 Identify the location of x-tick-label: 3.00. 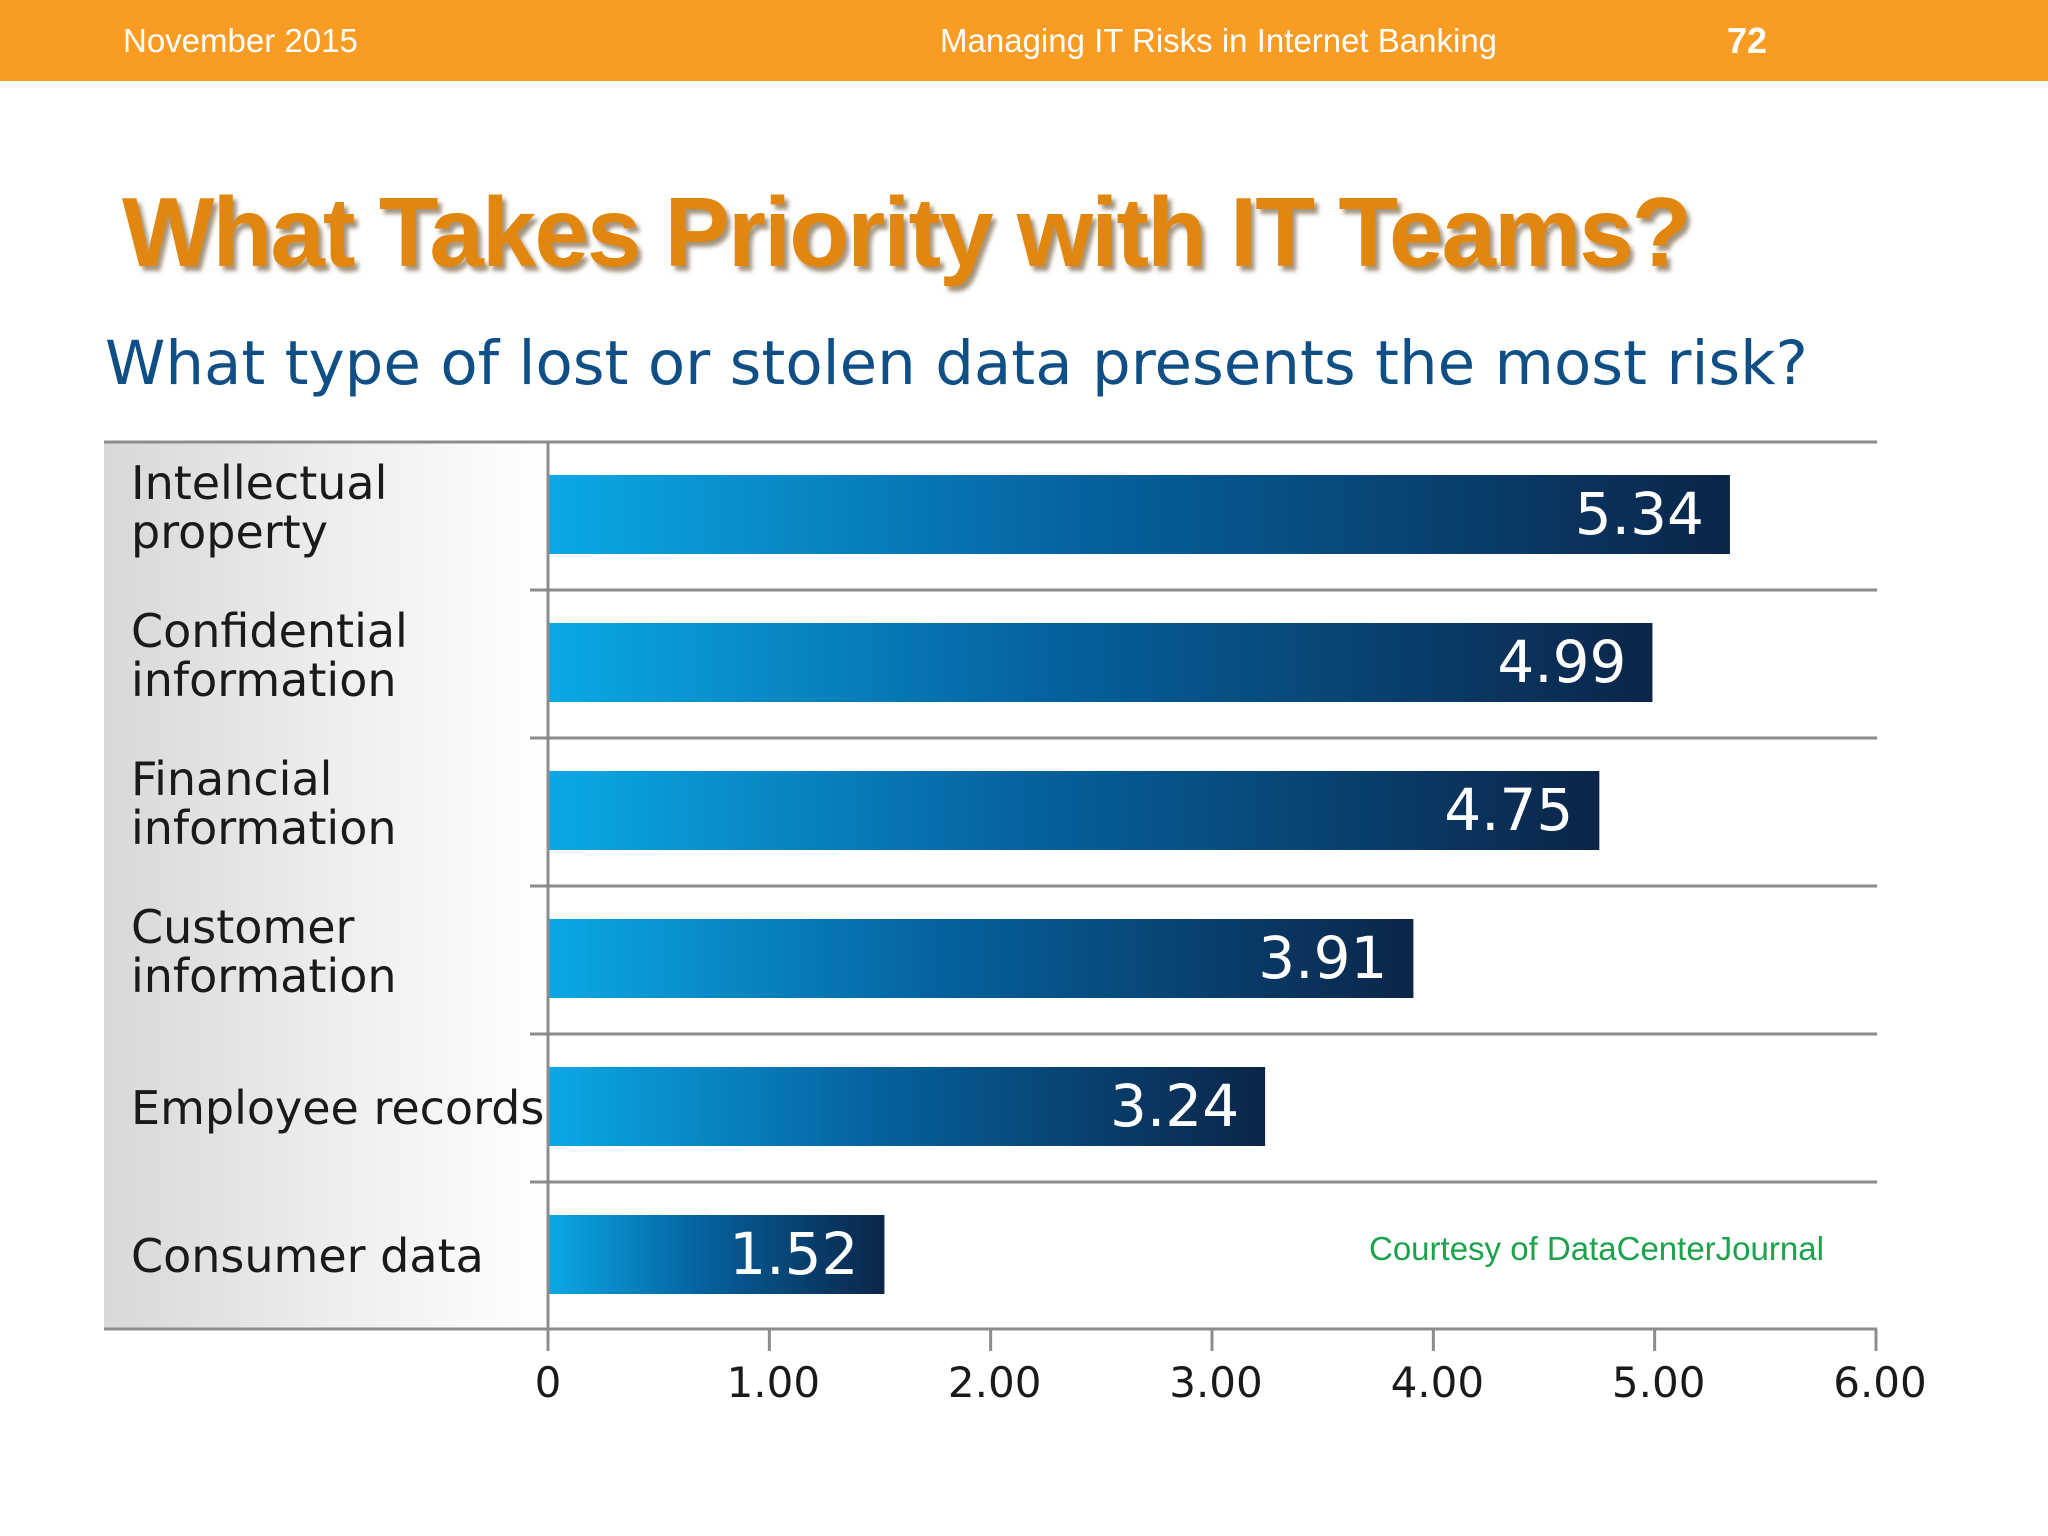
(1216, 1382).